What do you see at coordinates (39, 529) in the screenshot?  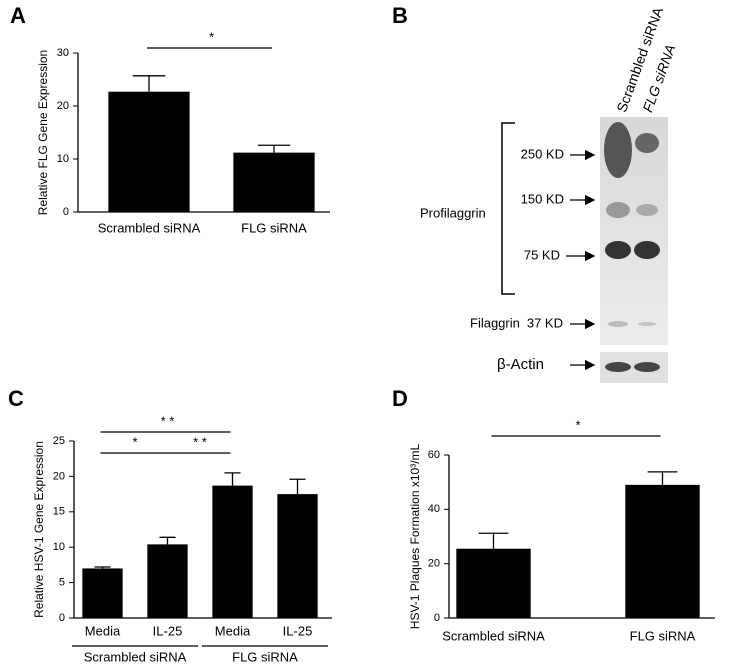 I see `y-axis-label: Relative HSV-1 Gene Expression` at bounding box center [39, 529].